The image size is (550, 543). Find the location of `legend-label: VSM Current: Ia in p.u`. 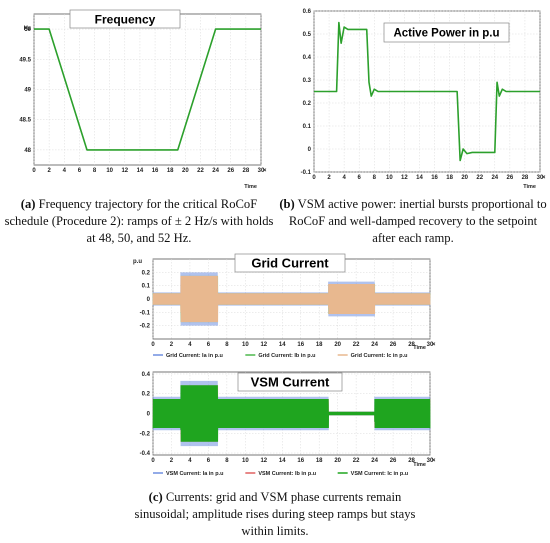

legend-label: VSM Current: Ia in p.u is located at coordinates (194, 474).